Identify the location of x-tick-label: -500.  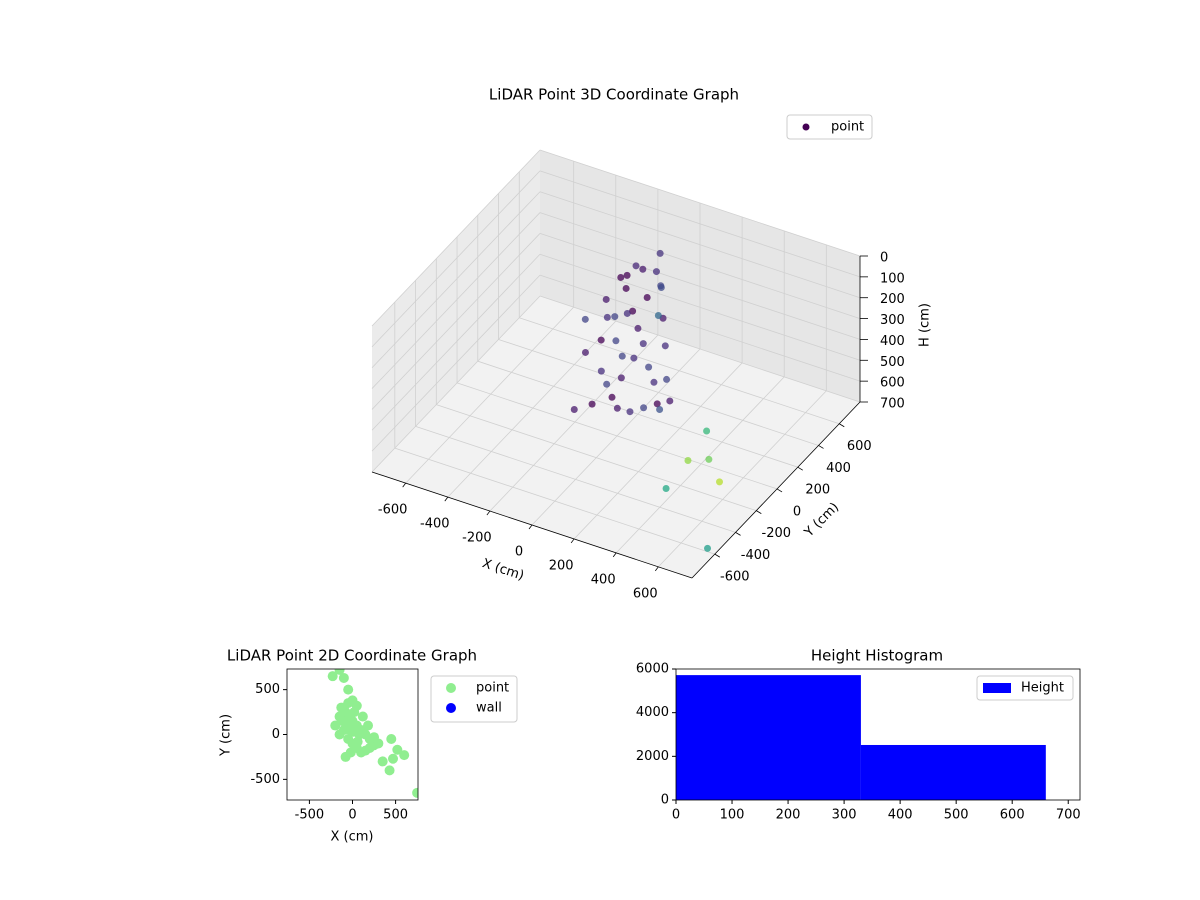
(310, 815).